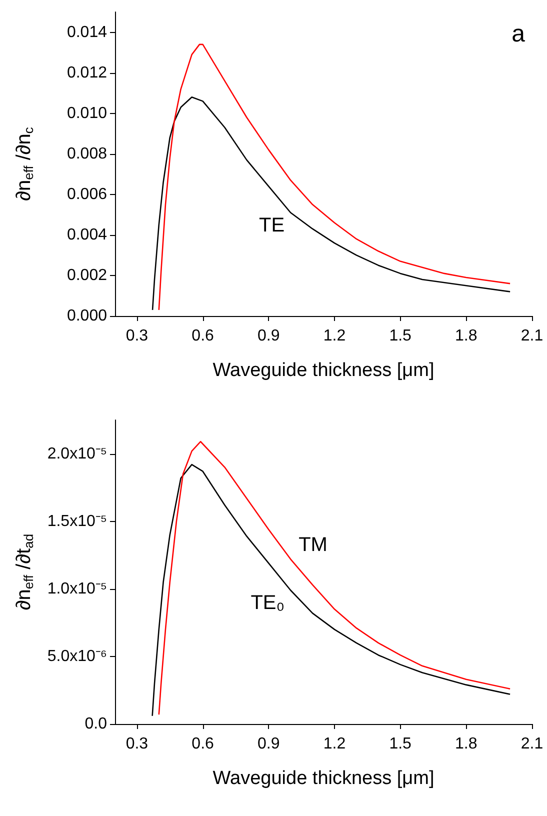  I want to click on y-tick-label: 1.5x10⁻⁵, so click(77, 521).